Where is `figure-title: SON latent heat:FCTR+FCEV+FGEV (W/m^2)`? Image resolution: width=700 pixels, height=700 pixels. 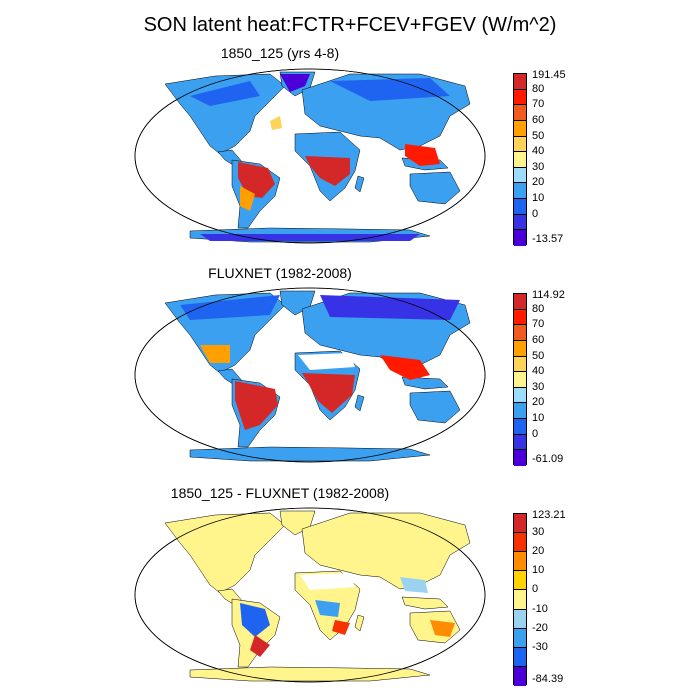
figure-title: SON latent heat:FCTR+FCEV+FGEV (W/m^2) is located at coordinates (350, 25).